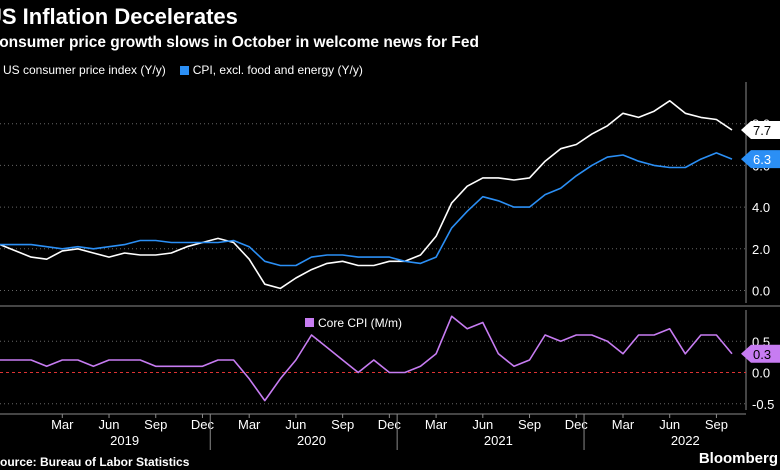 This screenshot has height=470, width=780. I want to click on top-y-tick-label: 2.0, so click(761, 249).